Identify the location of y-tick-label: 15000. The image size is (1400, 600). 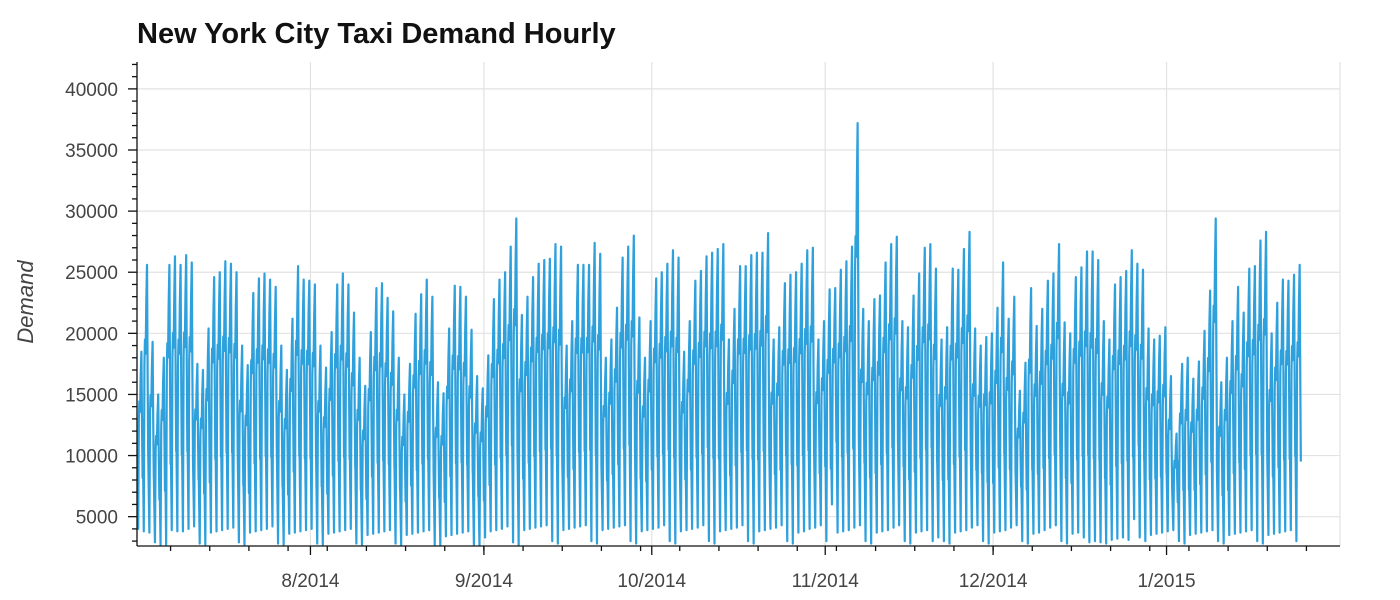
(91, 395).